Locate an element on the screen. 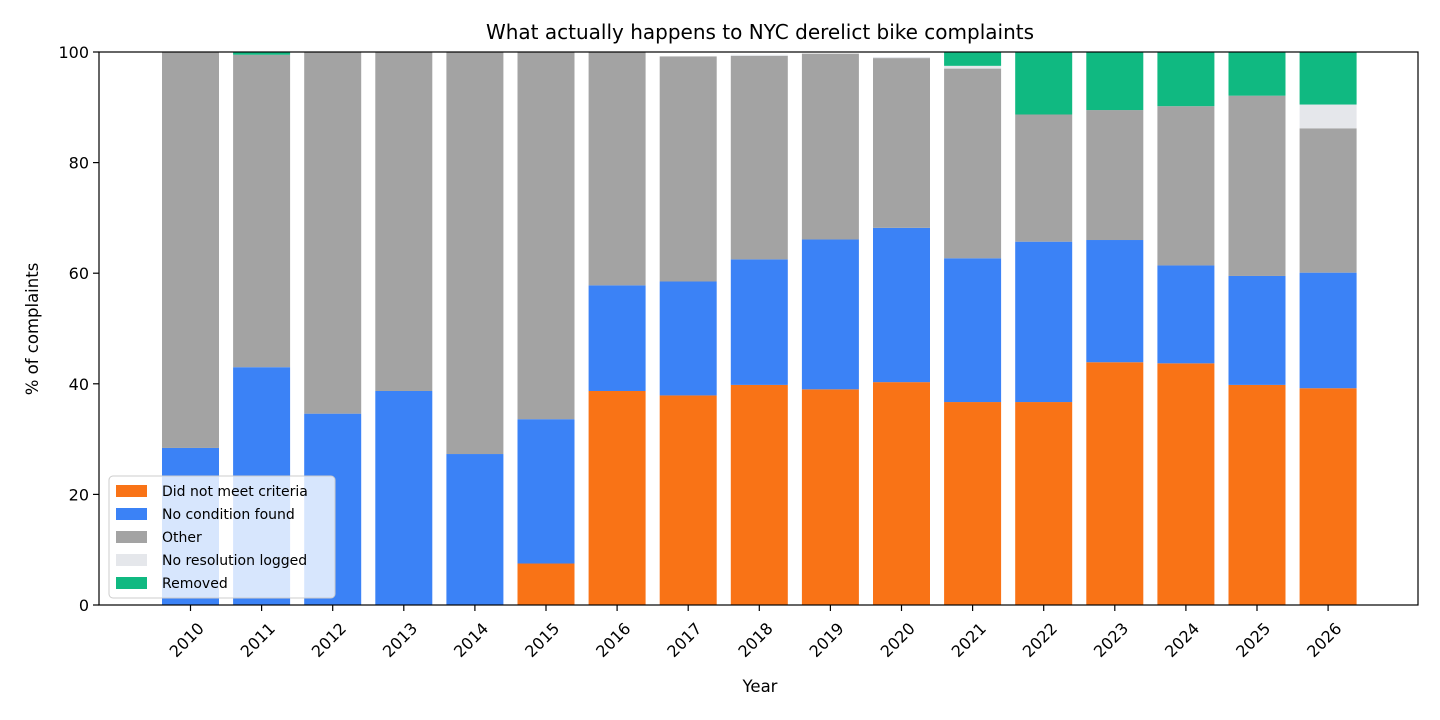 The width and height of the screenshot is (1440, 720). legend-box is located at coordinates (222, 537).